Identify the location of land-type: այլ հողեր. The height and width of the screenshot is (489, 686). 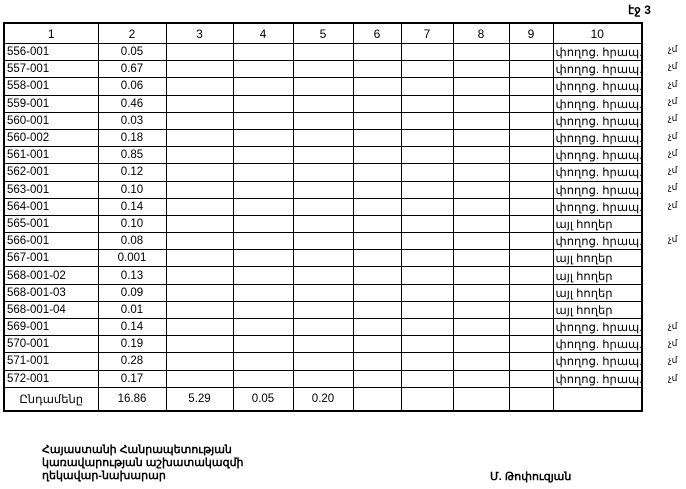
(597, 292).